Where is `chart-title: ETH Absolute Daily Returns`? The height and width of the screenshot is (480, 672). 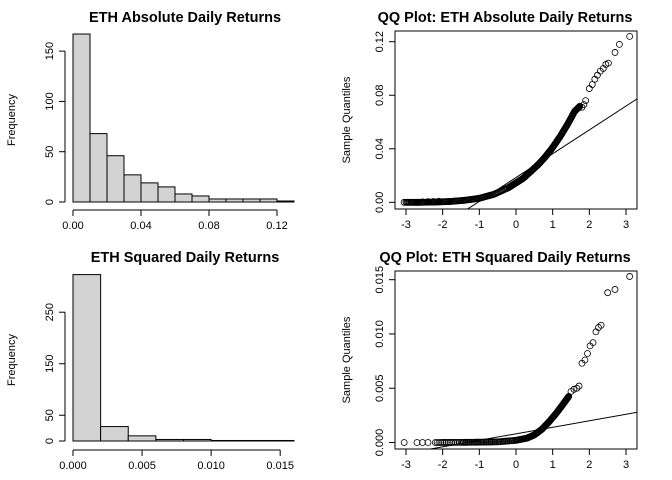 chart-title: ETH Absolute Daily Returns is located at coordinates (185, 18).